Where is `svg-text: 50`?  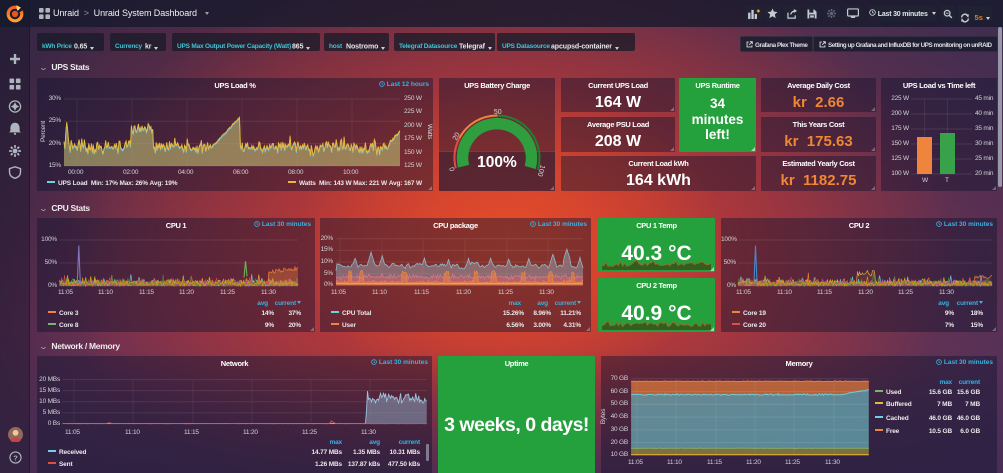
svg-text: 50 is located at coordinates (498, 112).